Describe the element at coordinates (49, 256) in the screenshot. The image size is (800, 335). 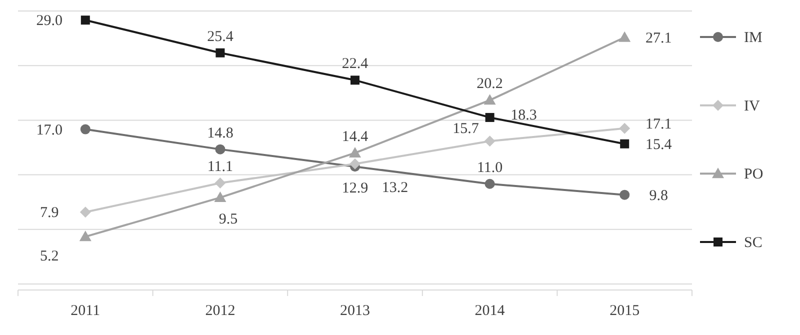
I see `data-label: 5.2` at that location.